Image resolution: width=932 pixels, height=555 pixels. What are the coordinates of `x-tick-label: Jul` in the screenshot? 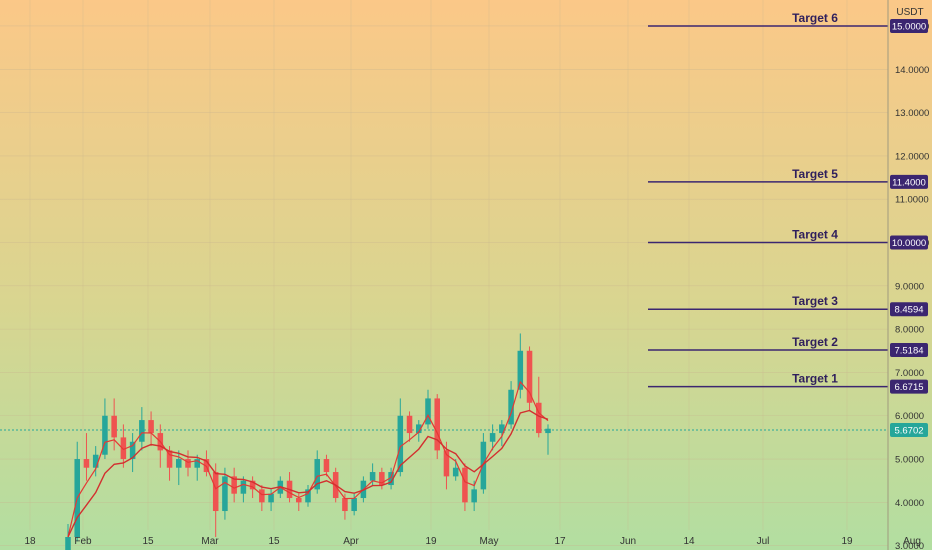 It's located at (763, 541).